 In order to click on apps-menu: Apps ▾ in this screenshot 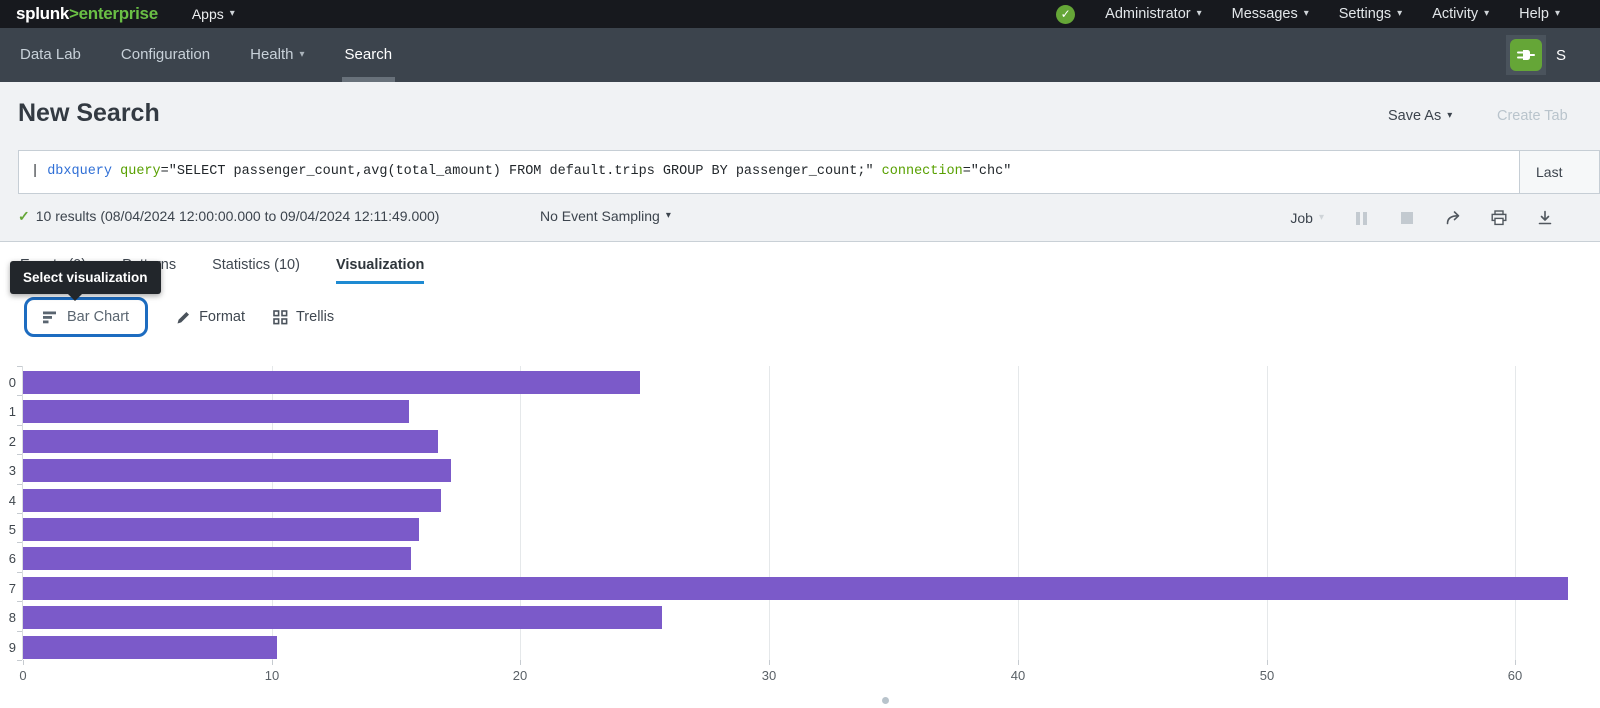, I will do `click(213, 14)`.